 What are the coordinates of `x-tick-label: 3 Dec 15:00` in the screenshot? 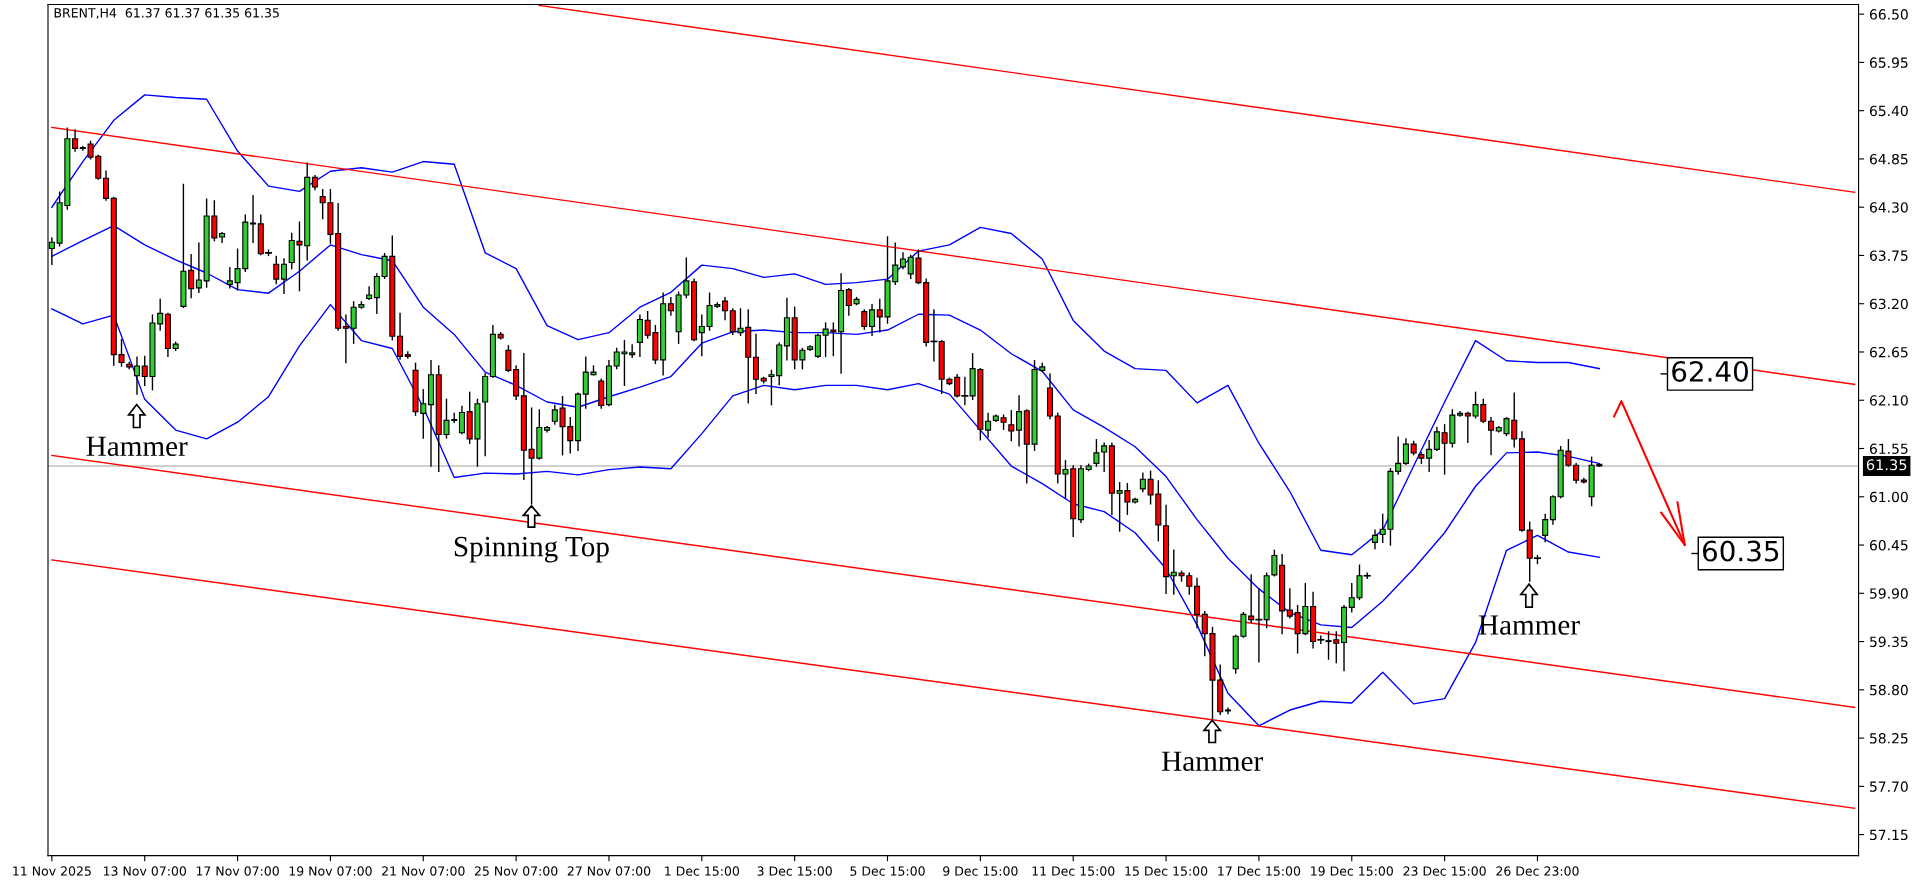 It's located at (794, 871).